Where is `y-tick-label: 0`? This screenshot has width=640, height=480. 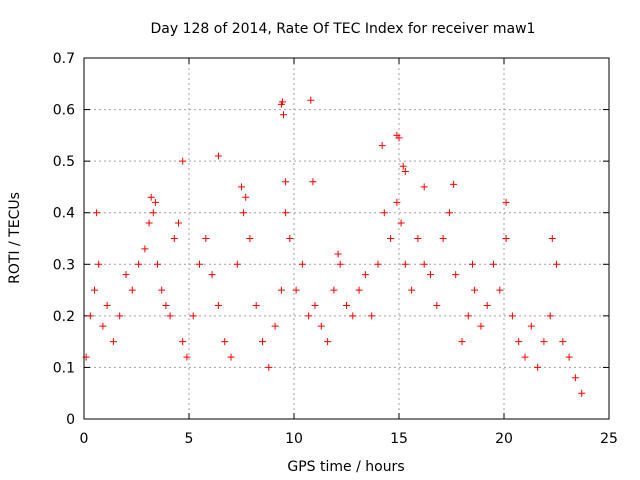
y-tick-label: 0 is located at coordinates (70, 420).